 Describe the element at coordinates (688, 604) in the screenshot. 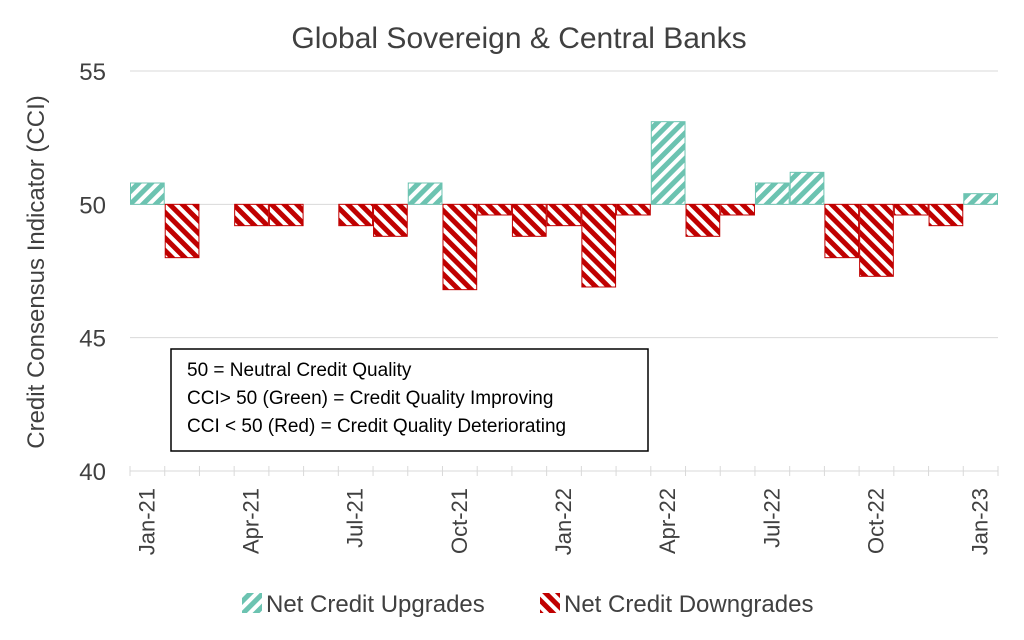

I see `legend-label-downgrades: Net Credit Downgrades` at that location.